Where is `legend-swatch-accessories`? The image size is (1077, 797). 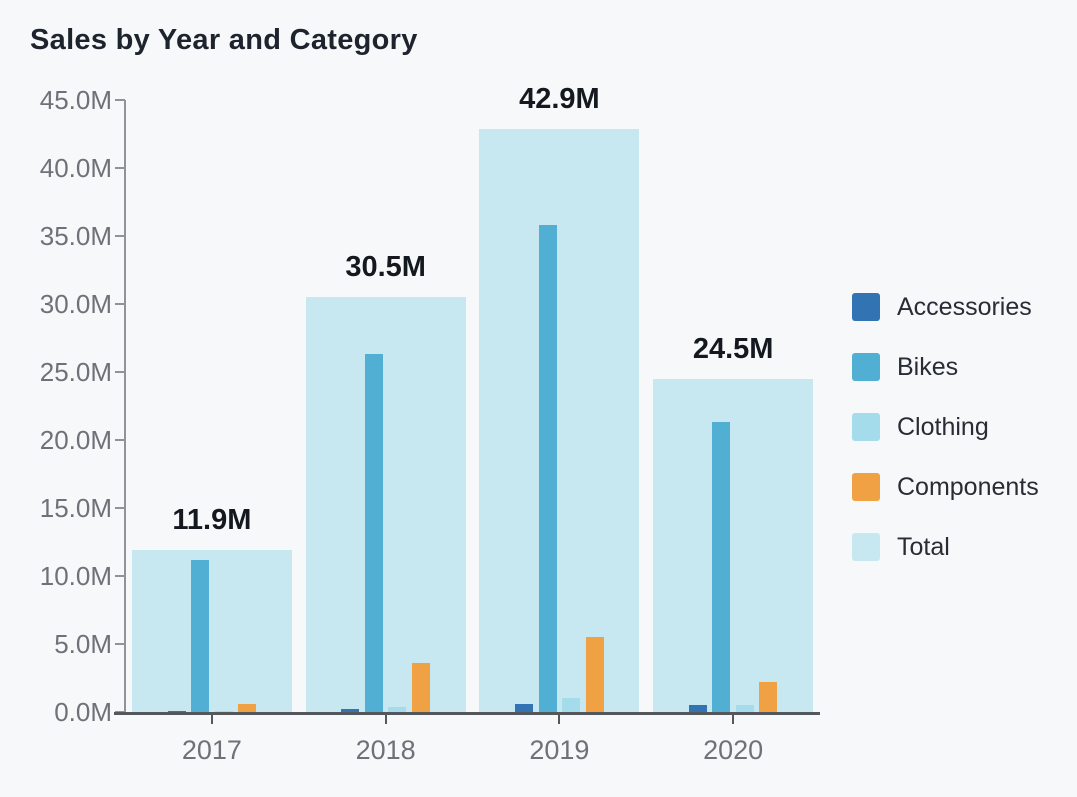
legend-swatch-accessories is located at coordinates (866, 307).